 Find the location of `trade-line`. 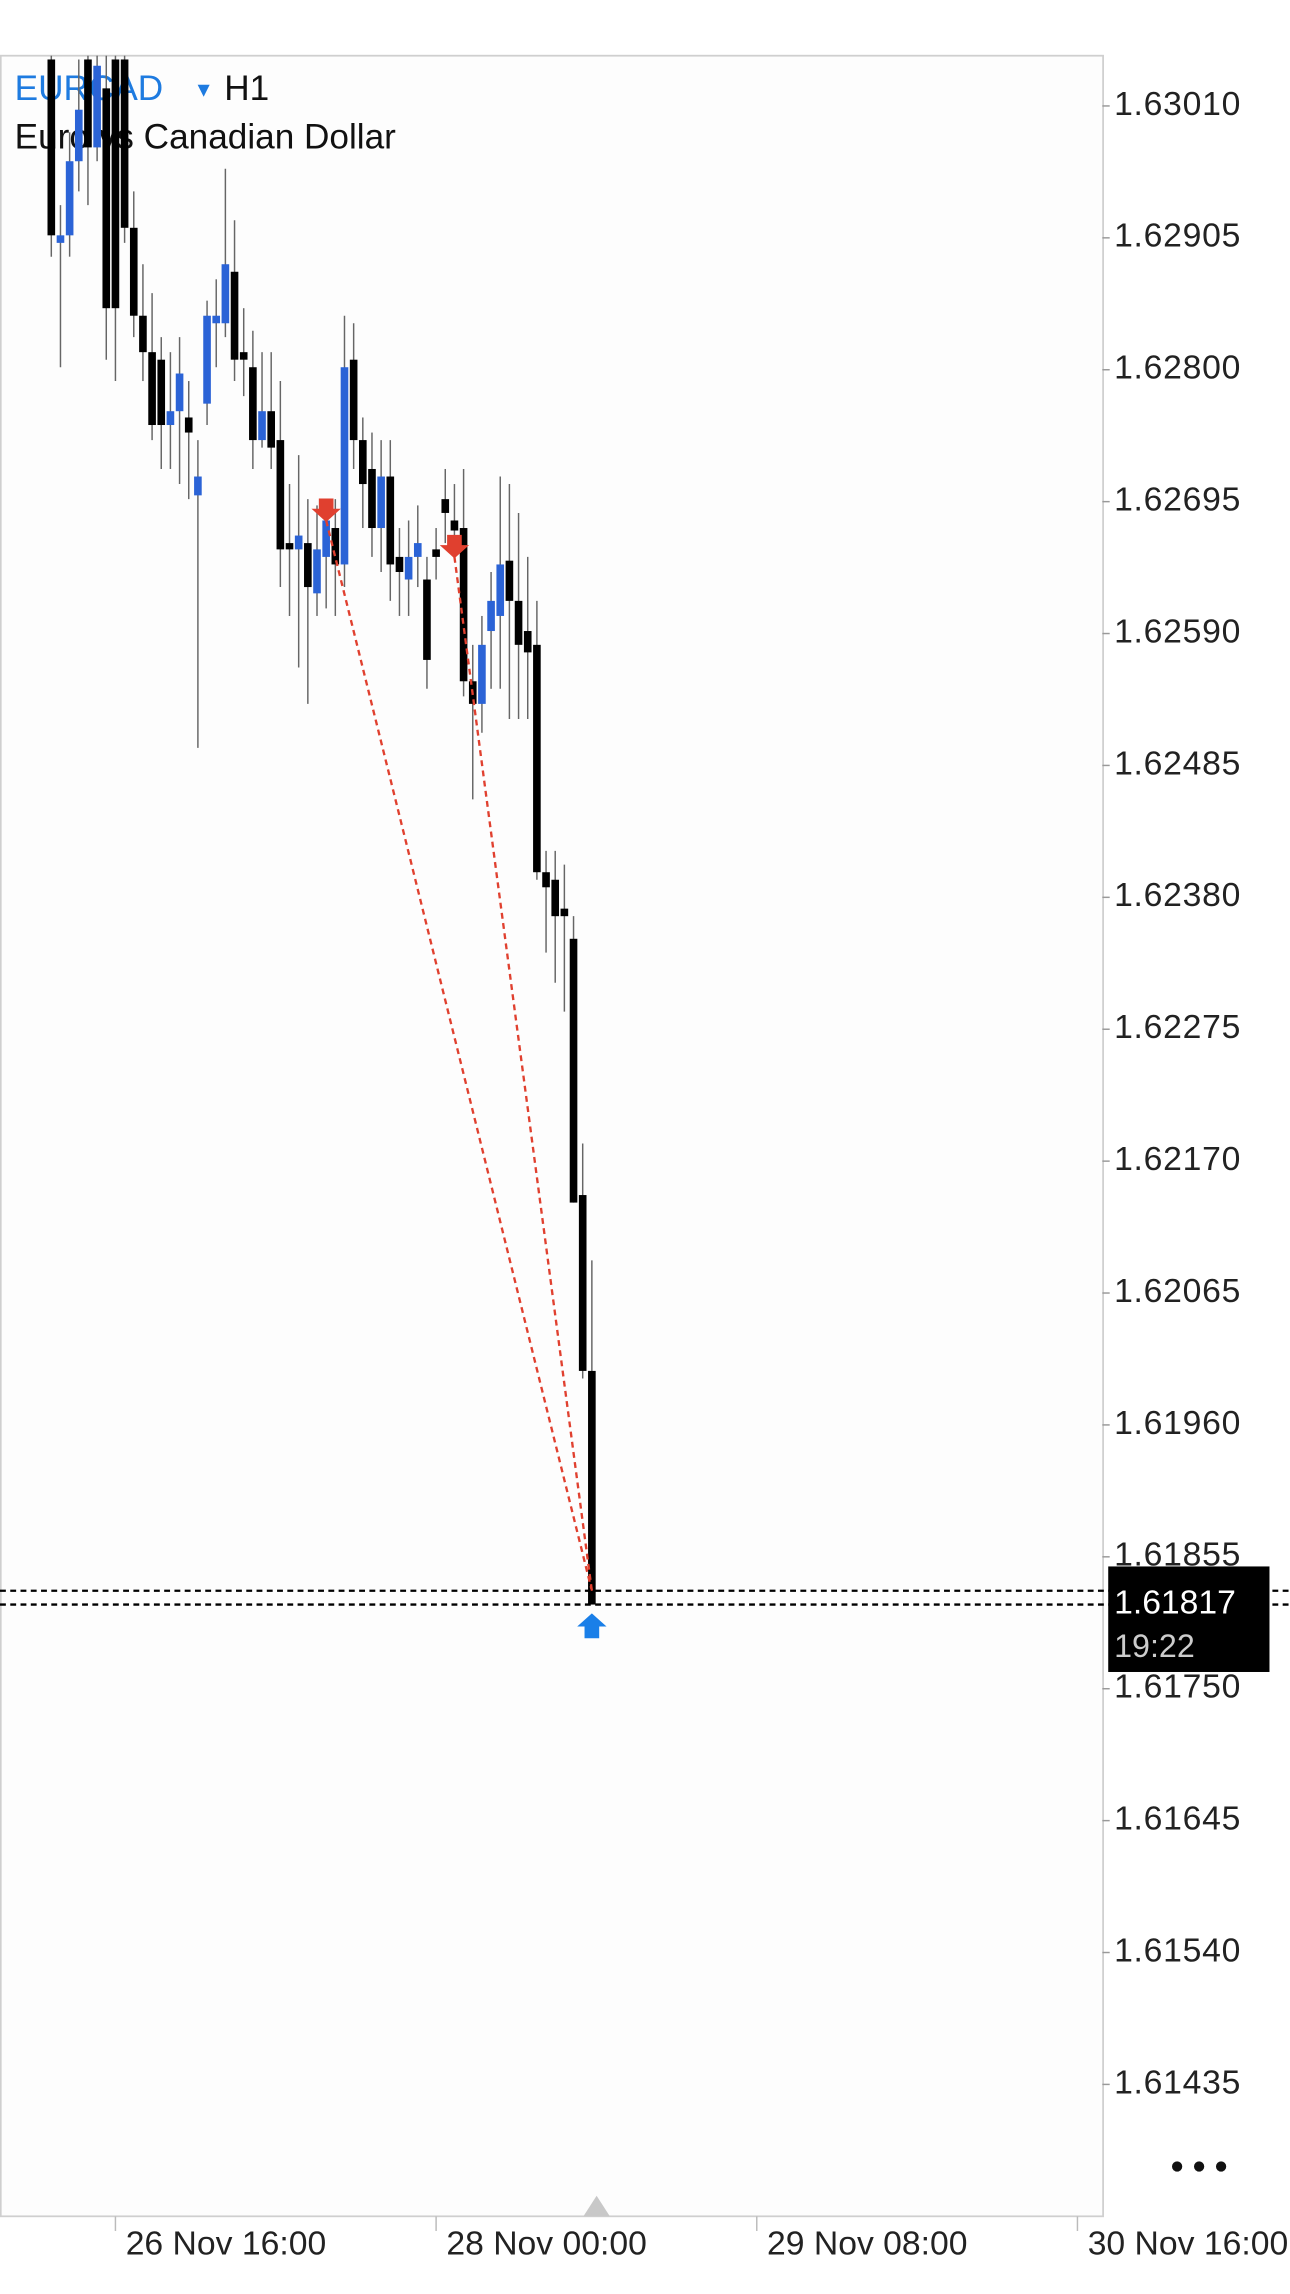

trade-line is located at coordinates (459, 1056).